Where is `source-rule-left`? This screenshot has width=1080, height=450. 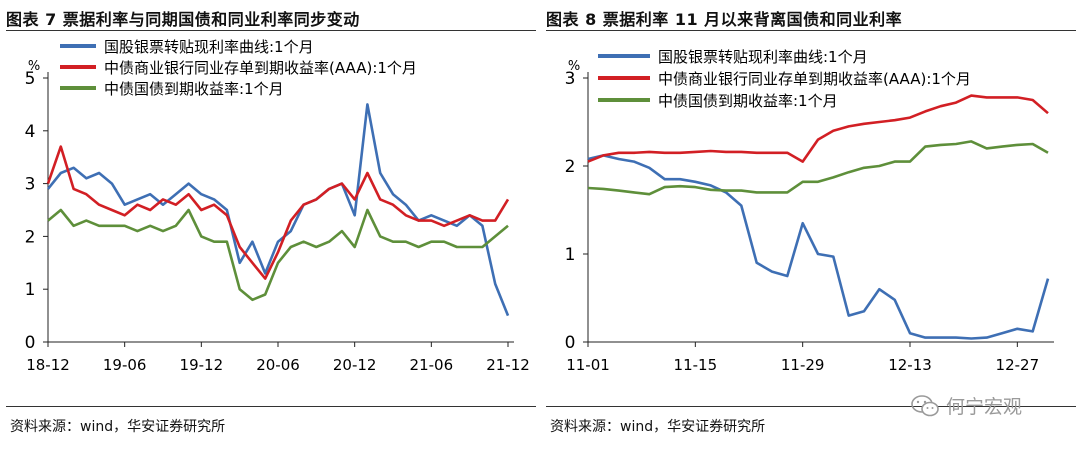 source-rule-left is located at coordinates (271, 406).